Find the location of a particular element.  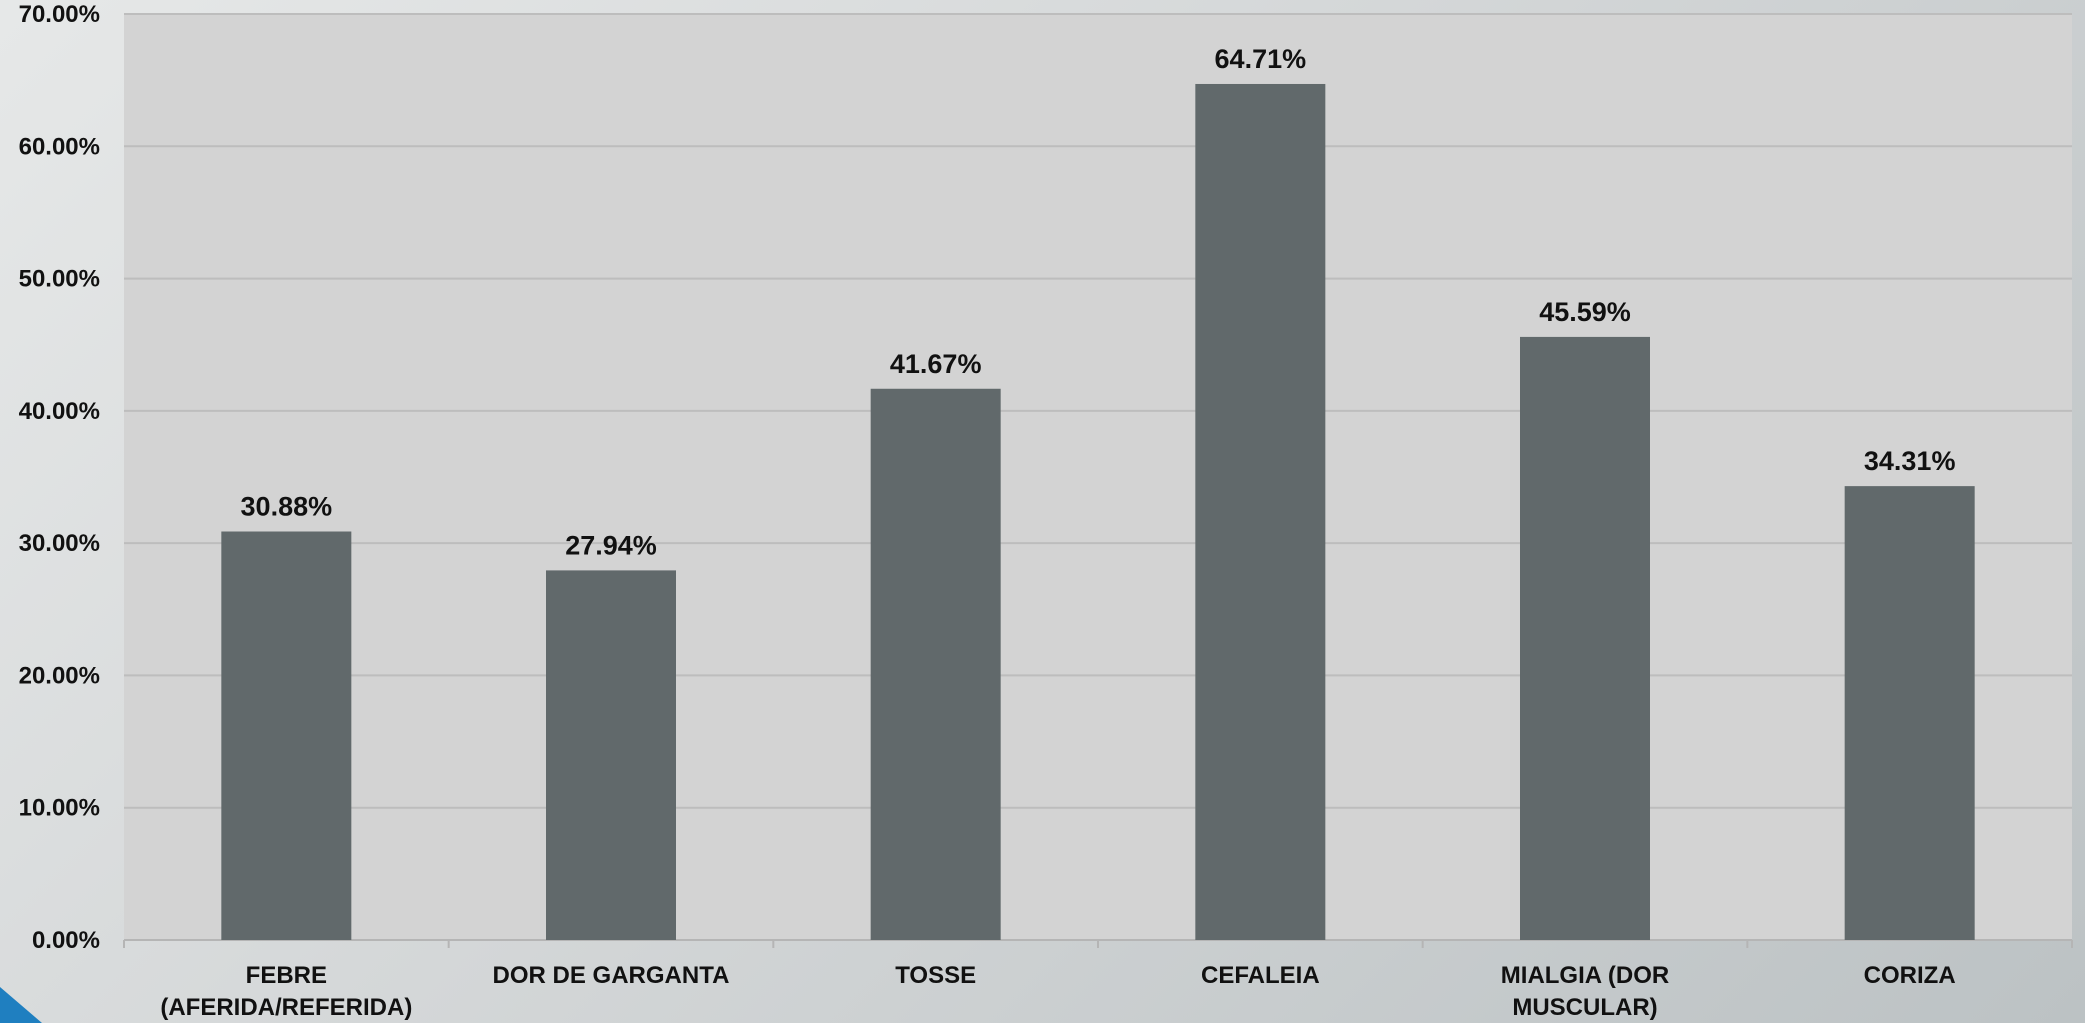

data-label: 41.67% is located at coordinates (936, 364).